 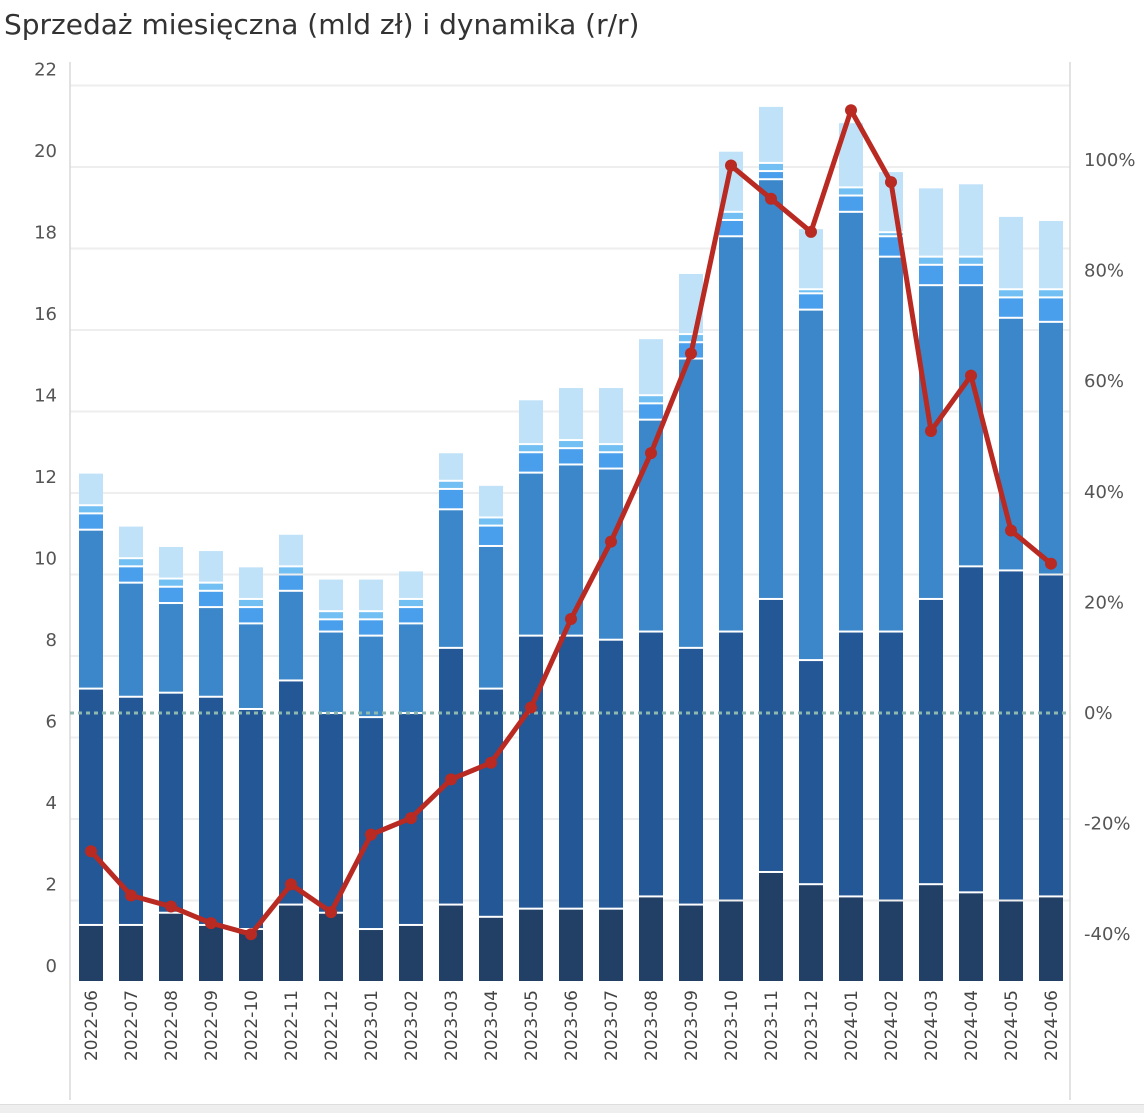 I want to click on x-tick-label: 2023-02, so click(x=412, y=1025).